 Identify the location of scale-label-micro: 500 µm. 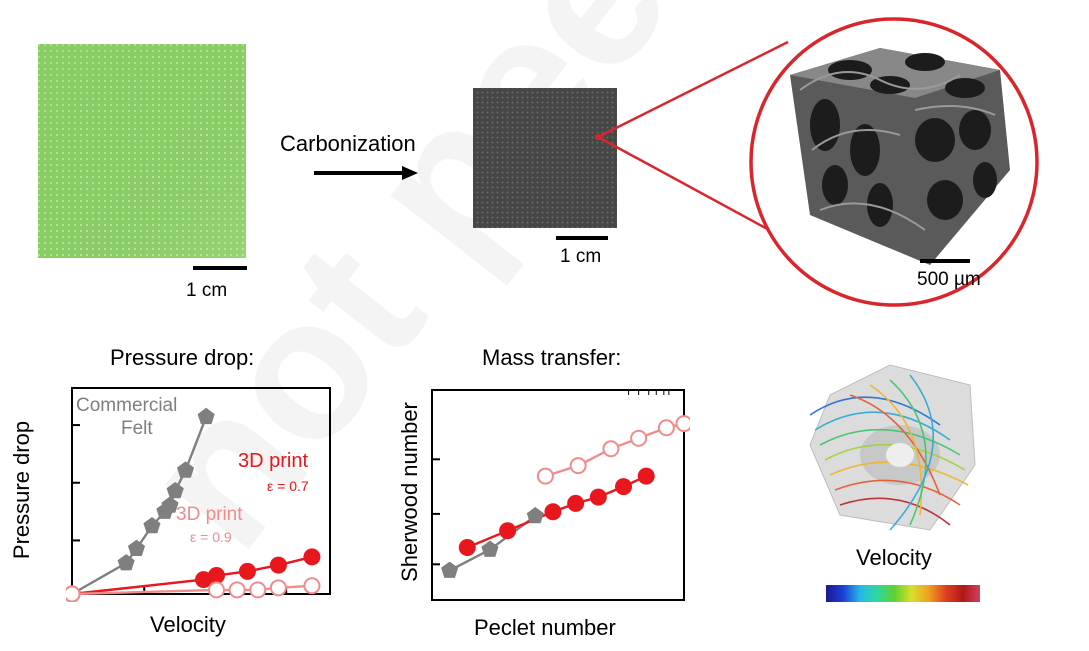
(949, 279).